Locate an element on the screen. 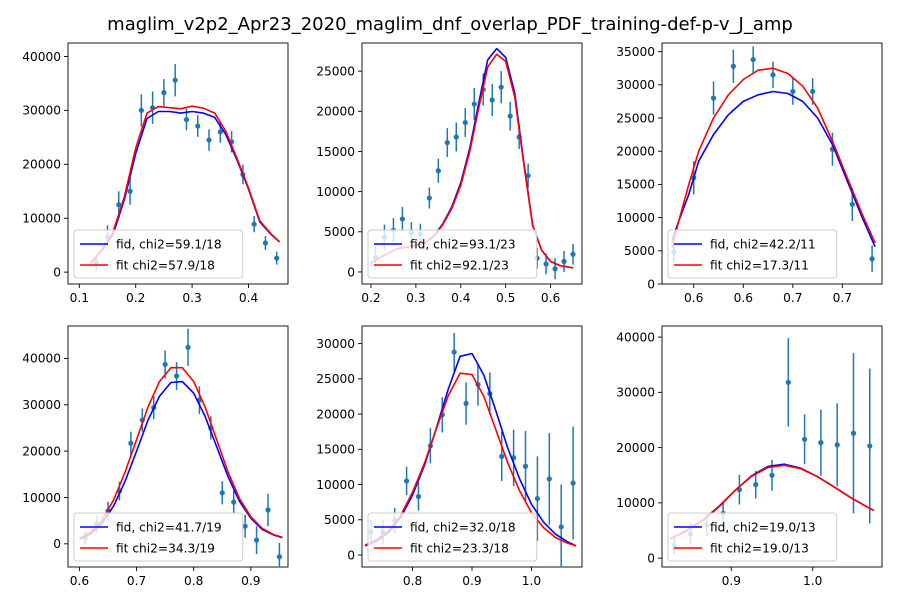 The width and height of the screenshot is (900, 600). x-tick-label: 0.2 is located at coordinates (370, 298).